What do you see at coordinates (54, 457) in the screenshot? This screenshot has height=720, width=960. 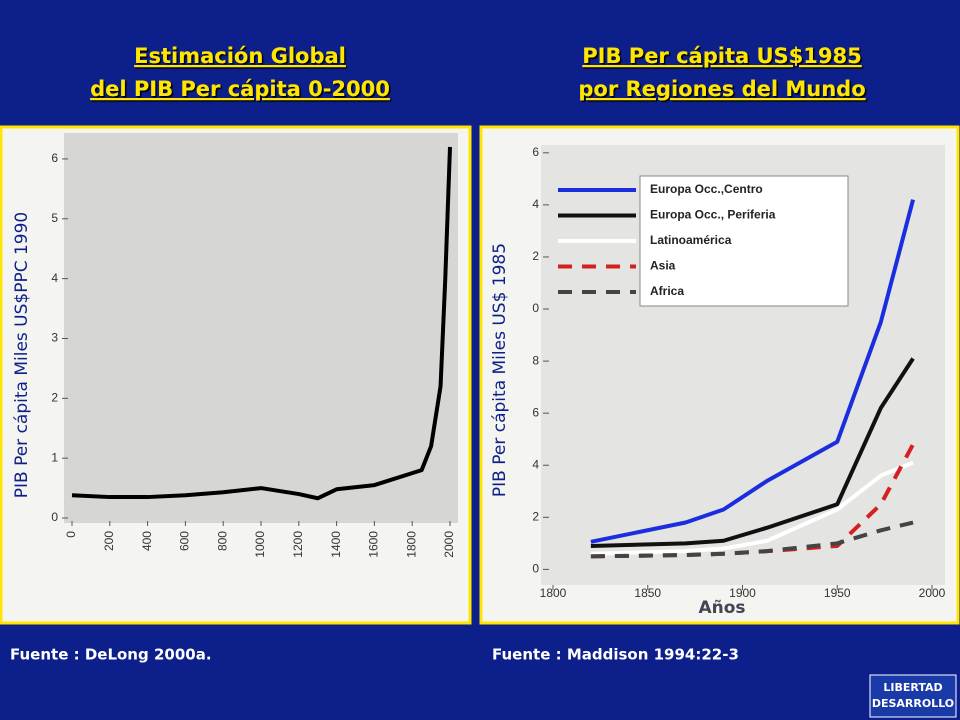 I see `y-tick-label: 1` at bounding box center [54, 457].